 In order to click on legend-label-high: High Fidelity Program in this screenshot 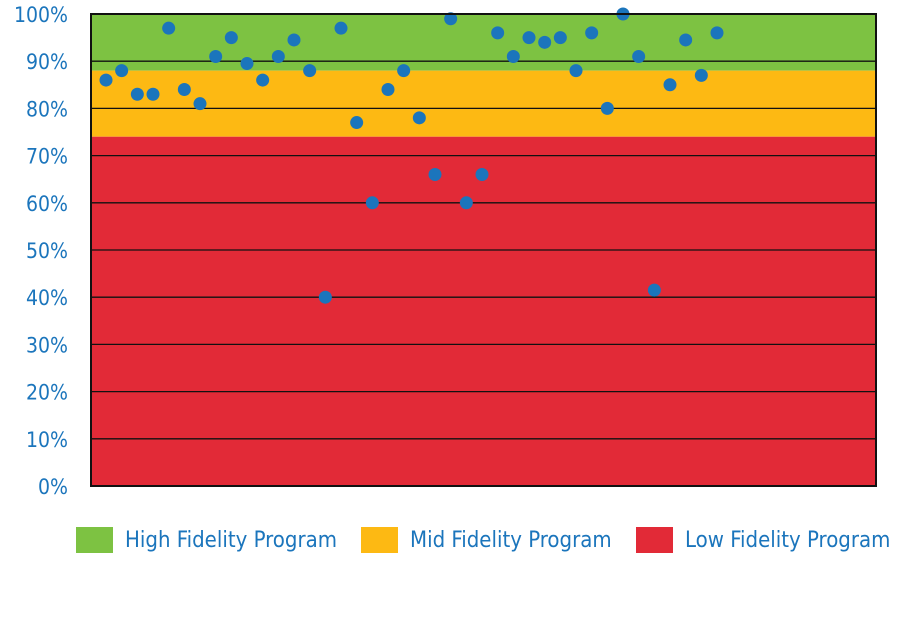, I will do `click(231, 540)`.